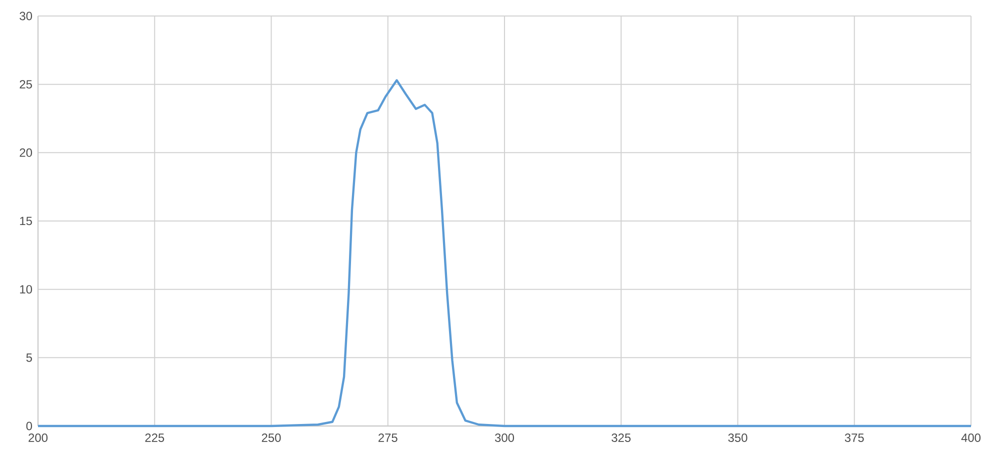 Image resolution: width=991 pixels, height=460 pixels. I want to click on y-tick-label: 15, so click(26, 221).